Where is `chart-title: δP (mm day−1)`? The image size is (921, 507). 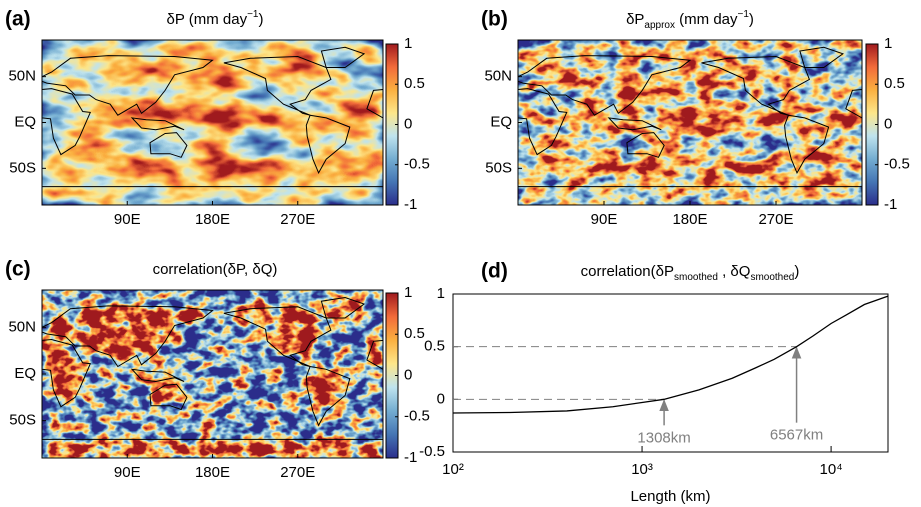 chart-title: δP (mm day−1) is located at coordinates (215, 18).